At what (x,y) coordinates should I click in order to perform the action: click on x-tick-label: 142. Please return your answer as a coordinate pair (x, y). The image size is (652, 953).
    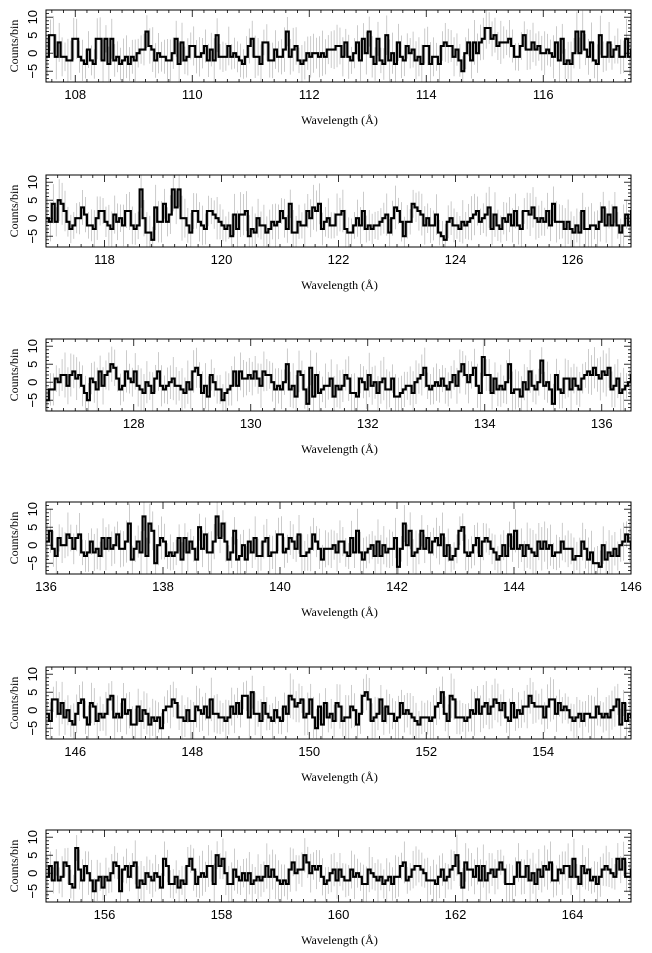
    Looking at the image, I should click on (397, 586).